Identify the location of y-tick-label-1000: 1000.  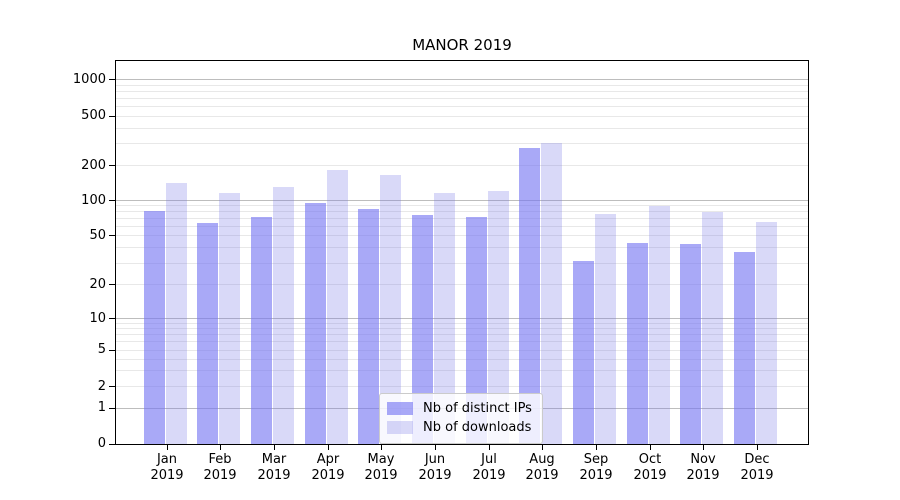
(89, 79).